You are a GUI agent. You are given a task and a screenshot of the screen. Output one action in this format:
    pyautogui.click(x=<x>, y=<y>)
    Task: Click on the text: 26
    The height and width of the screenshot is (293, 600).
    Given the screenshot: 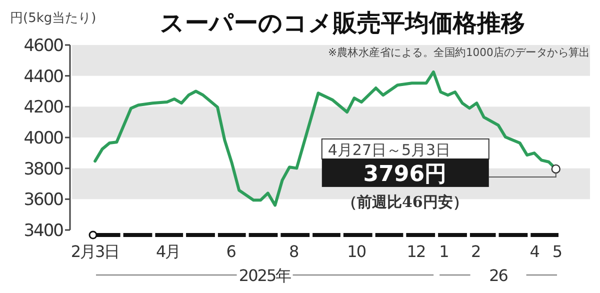 What is the action you would take?
    pyautogui.click(x=498, y=275)
    